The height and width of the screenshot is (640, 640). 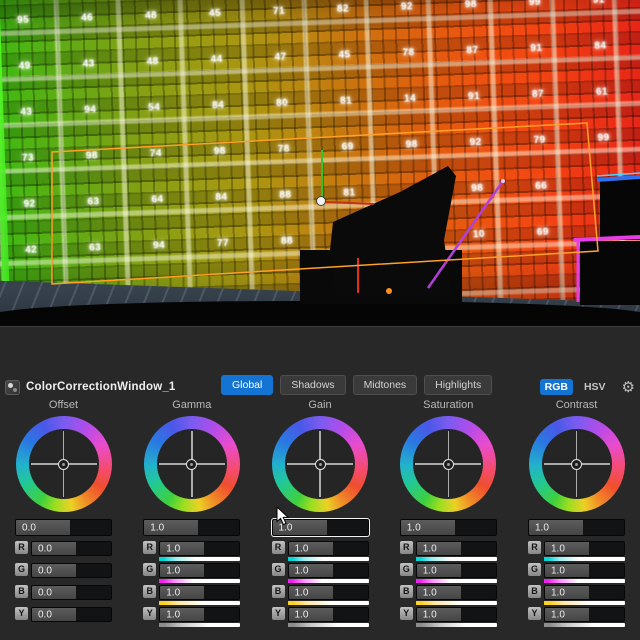 I want to click on saturation-g-slider: 1.0, so click(x=456, y=570).